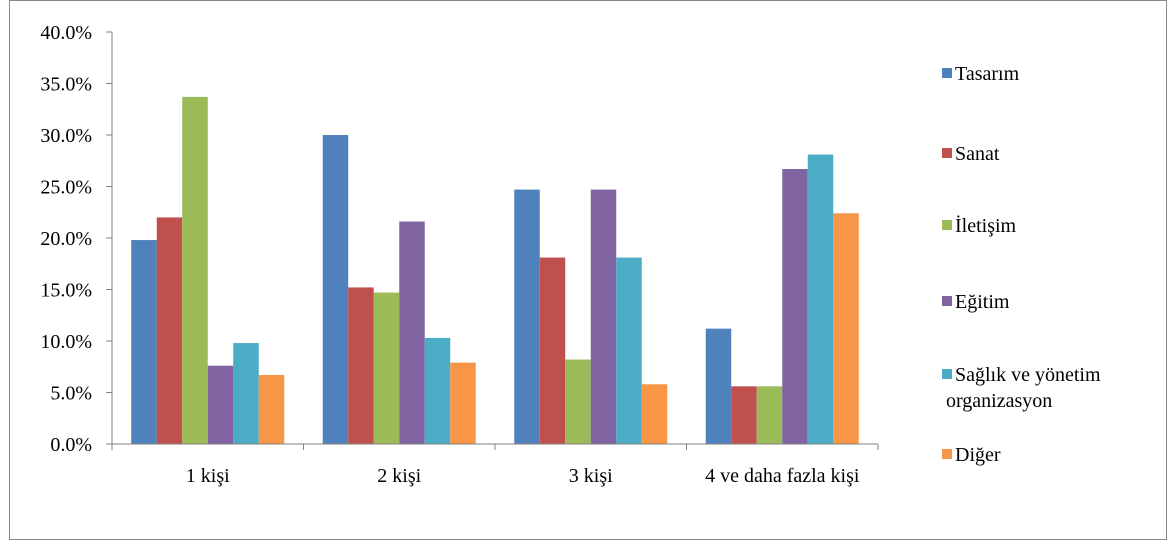 This screenshot has height=540, width=1170. What do you see at coordinates (982, 302) in the screenshot?
I see `legend-label: Eğitim` at bounding box center [982, 302].